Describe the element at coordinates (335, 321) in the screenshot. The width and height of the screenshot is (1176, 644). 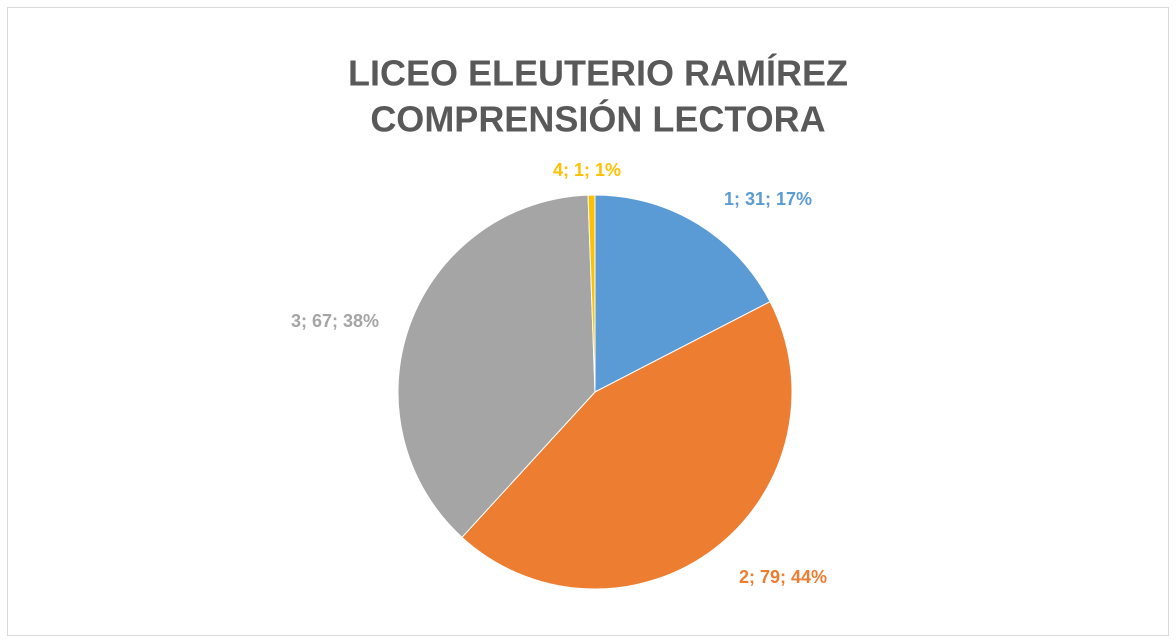
I see `data-label: 3; 67; 38%` at that location.